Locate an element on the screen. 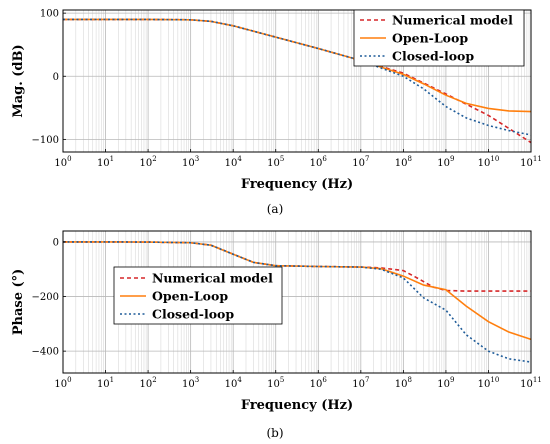 This screenshot has width=550, height=444. legend-magnitude: Numerical model Open-Loop Closed-loop is located at coordinates (439, 38).